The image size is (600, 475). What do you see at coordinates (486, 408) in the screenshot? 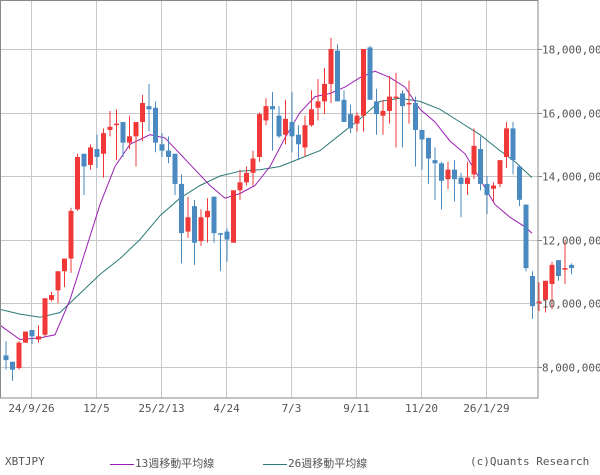
I see `x-tick-label: 26/1/29` at bounding box center [486, 408].